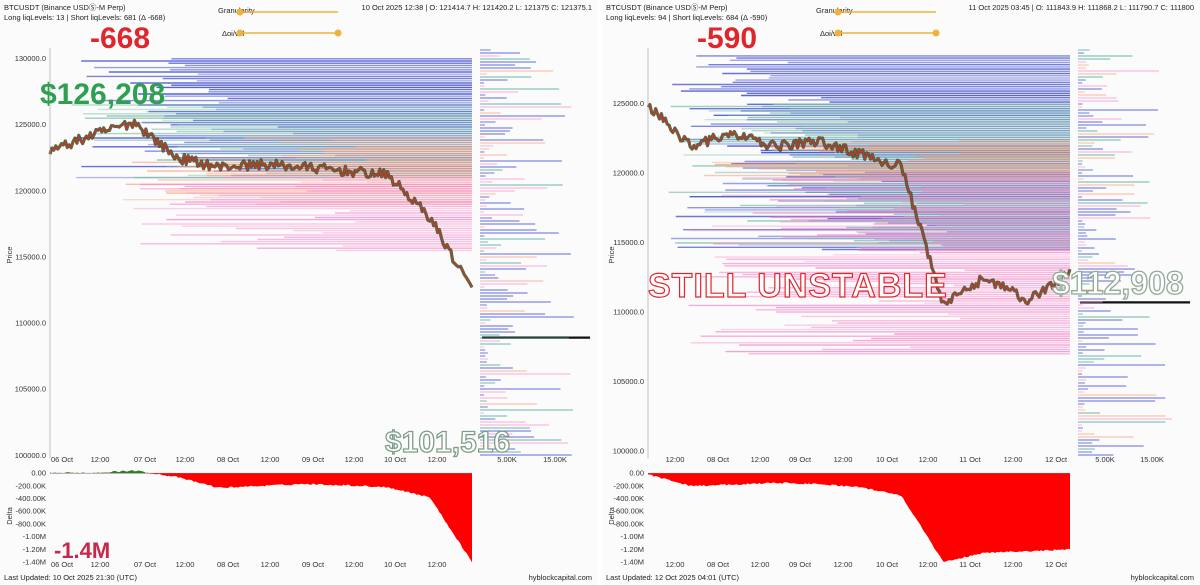  I want to click on time-tick-label: 07 Oct, so click(145, 459).